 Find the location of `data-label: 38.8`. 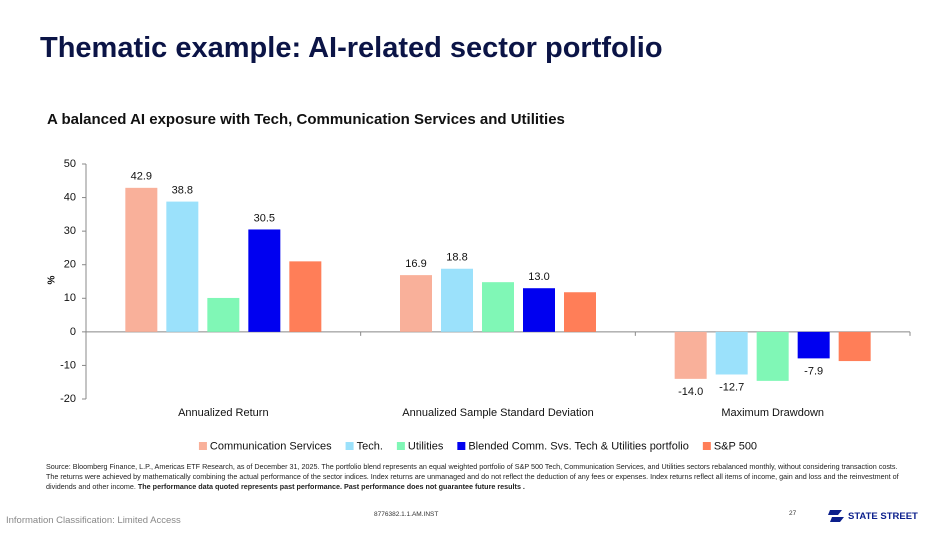

data-label: 38.8 is located at coordinates (182, 191).